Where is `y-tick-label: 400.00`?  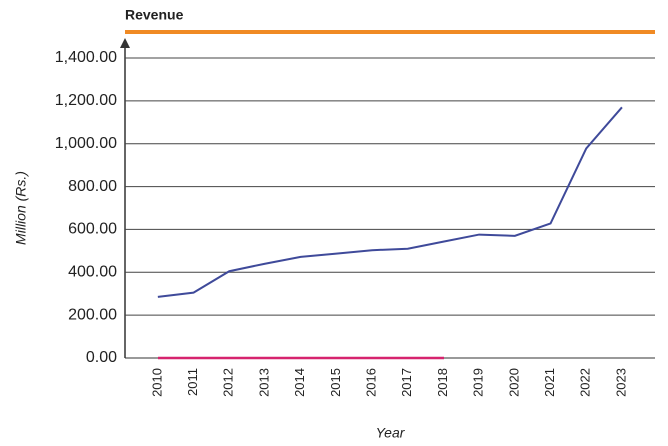 y-tick-label: 400.00 is located at coordinates (92, 272).